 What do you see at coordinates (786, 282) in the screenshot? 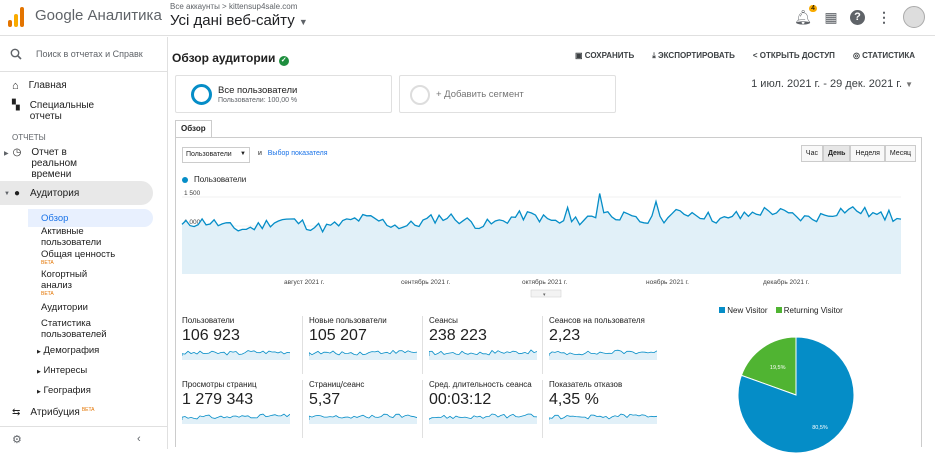
I see `x-tick-label: декабрь 2021 г.` at bounding box center [786, 282].